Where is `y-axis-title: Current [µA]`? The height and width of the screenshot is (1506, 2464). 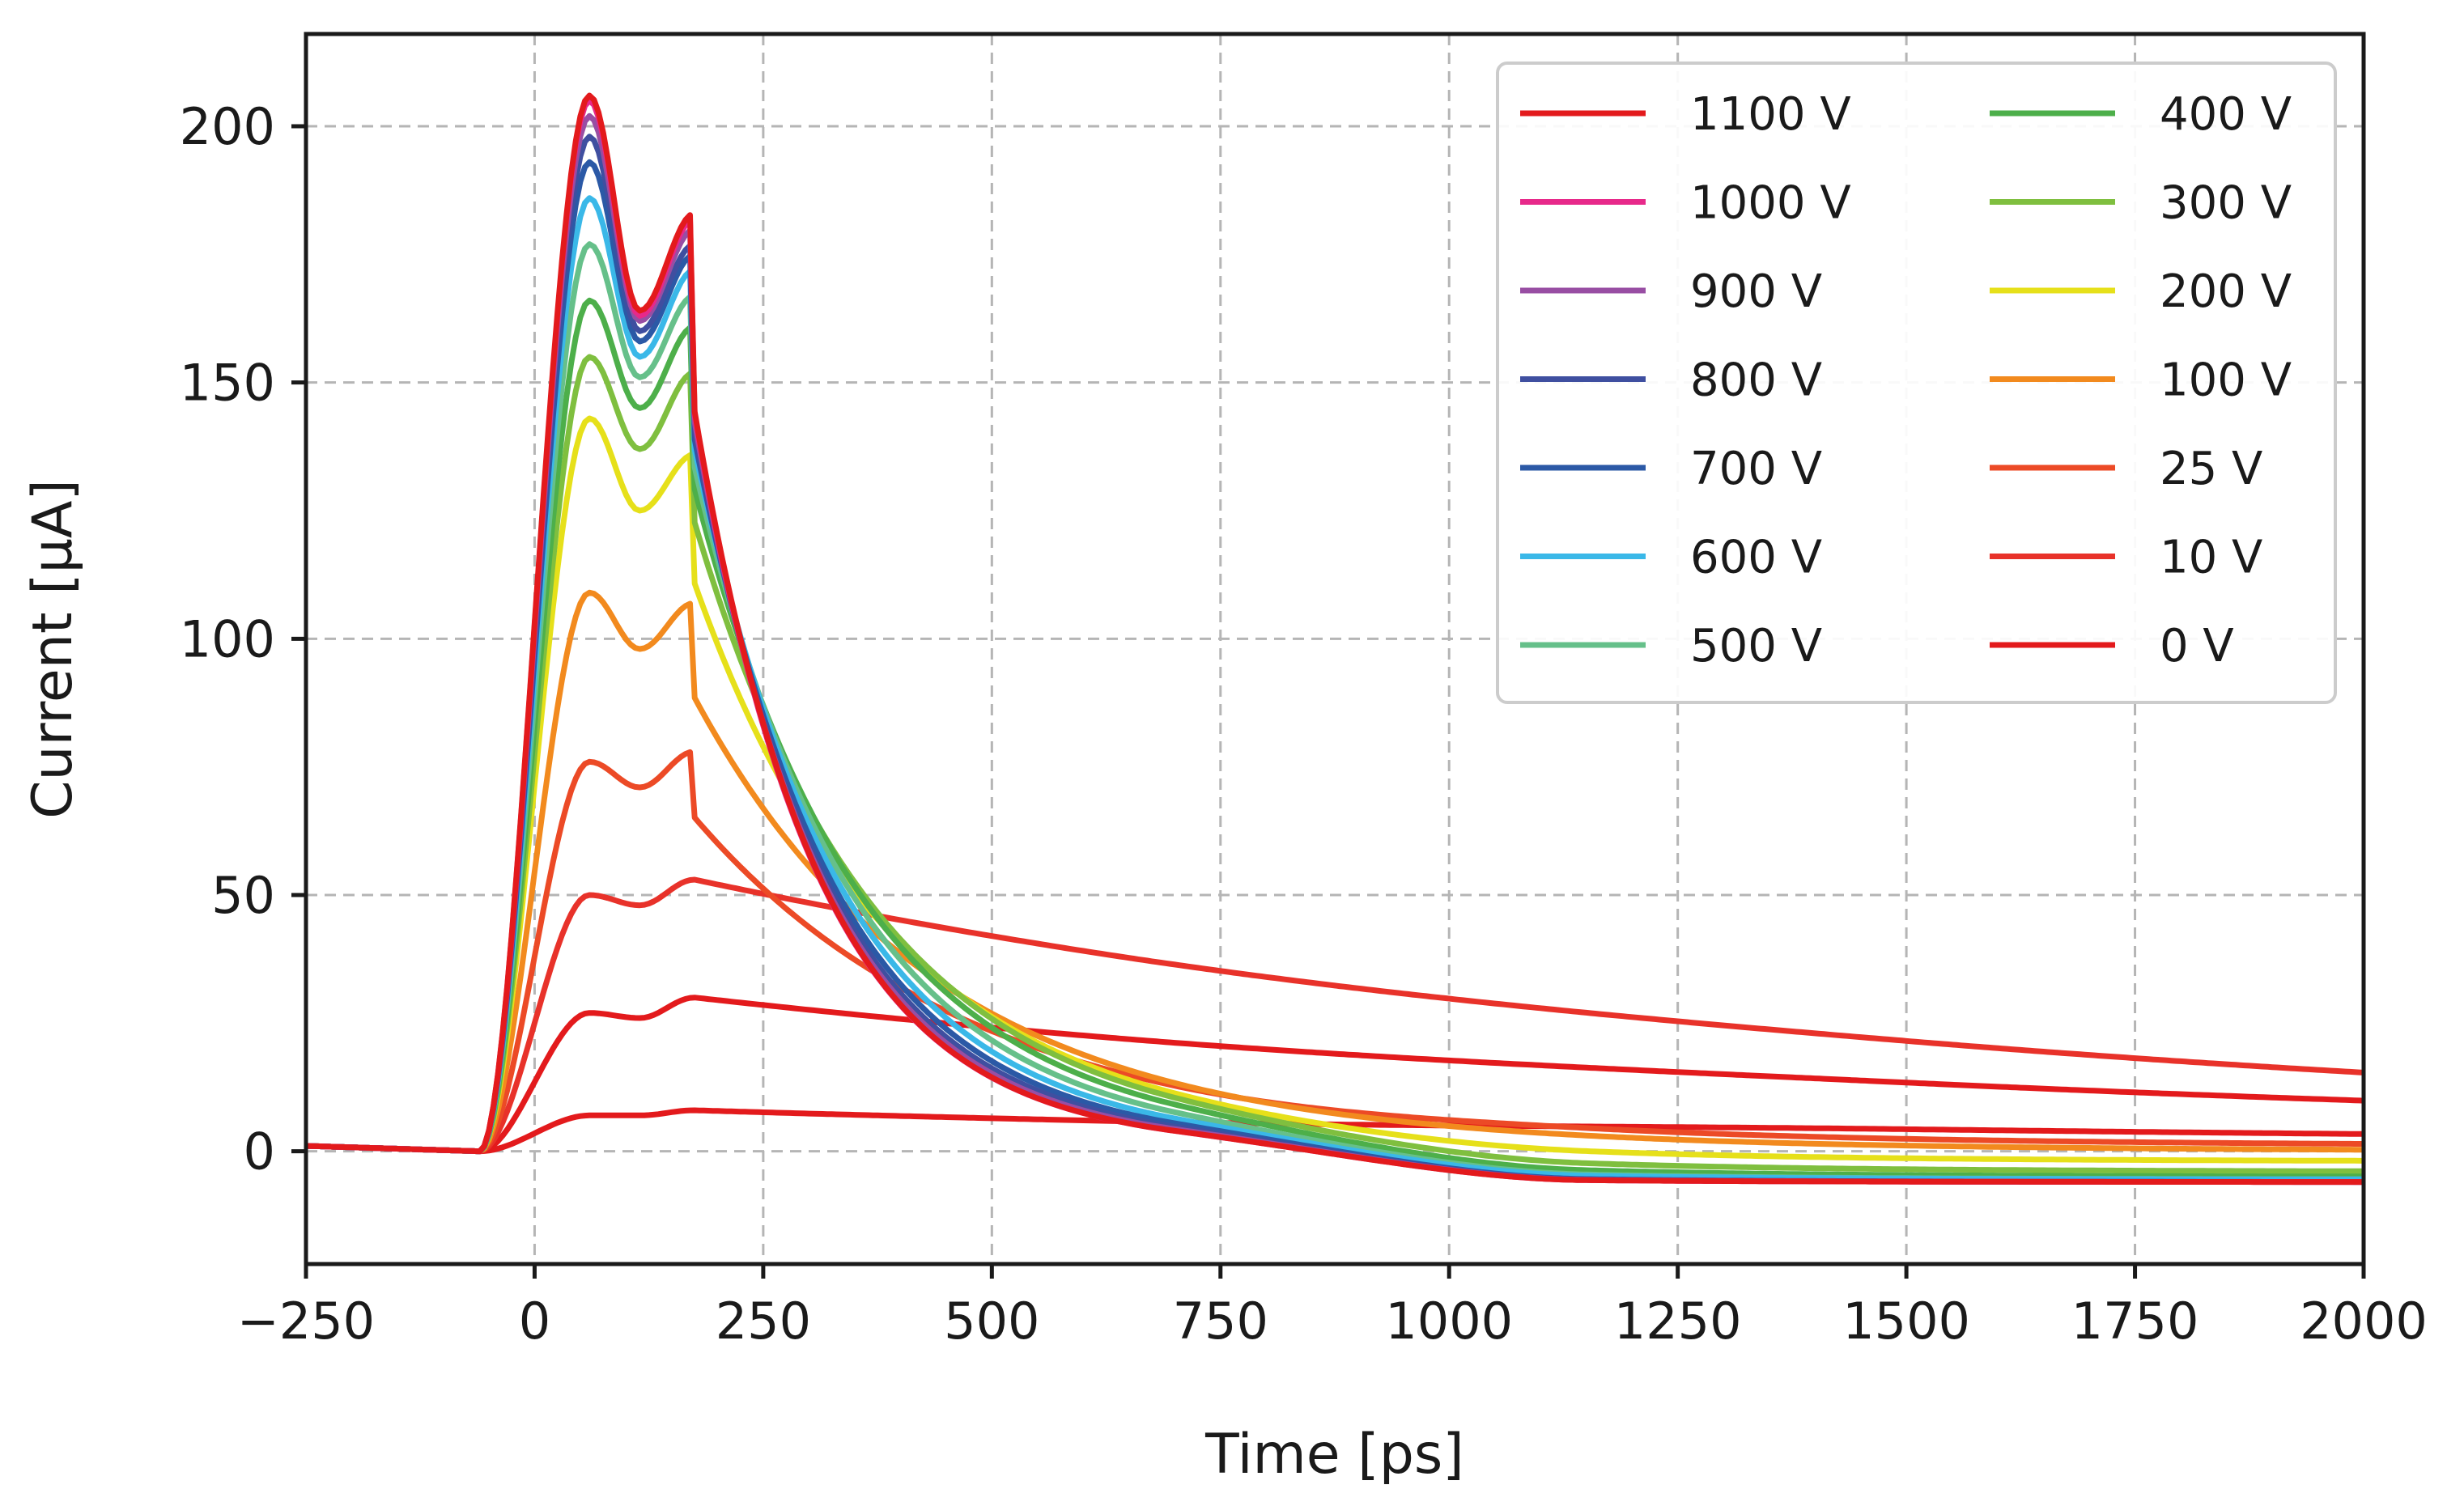 y-axis-title: Current [µA] is located at coordinates (53, 649).